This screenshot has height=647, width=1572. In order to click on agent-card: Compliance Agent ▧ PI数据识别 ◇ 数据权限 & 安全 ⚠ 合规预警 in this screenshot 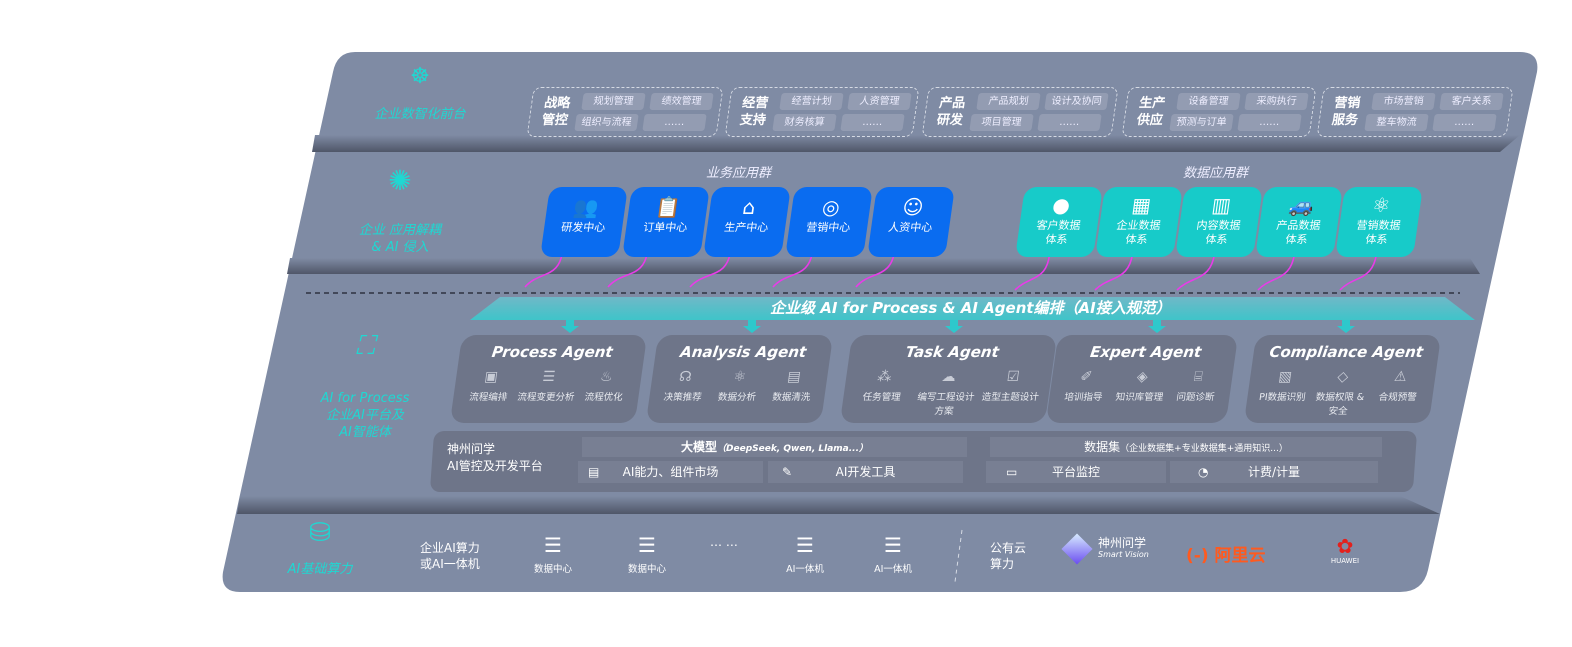, I will do `click(1342, 379)`.